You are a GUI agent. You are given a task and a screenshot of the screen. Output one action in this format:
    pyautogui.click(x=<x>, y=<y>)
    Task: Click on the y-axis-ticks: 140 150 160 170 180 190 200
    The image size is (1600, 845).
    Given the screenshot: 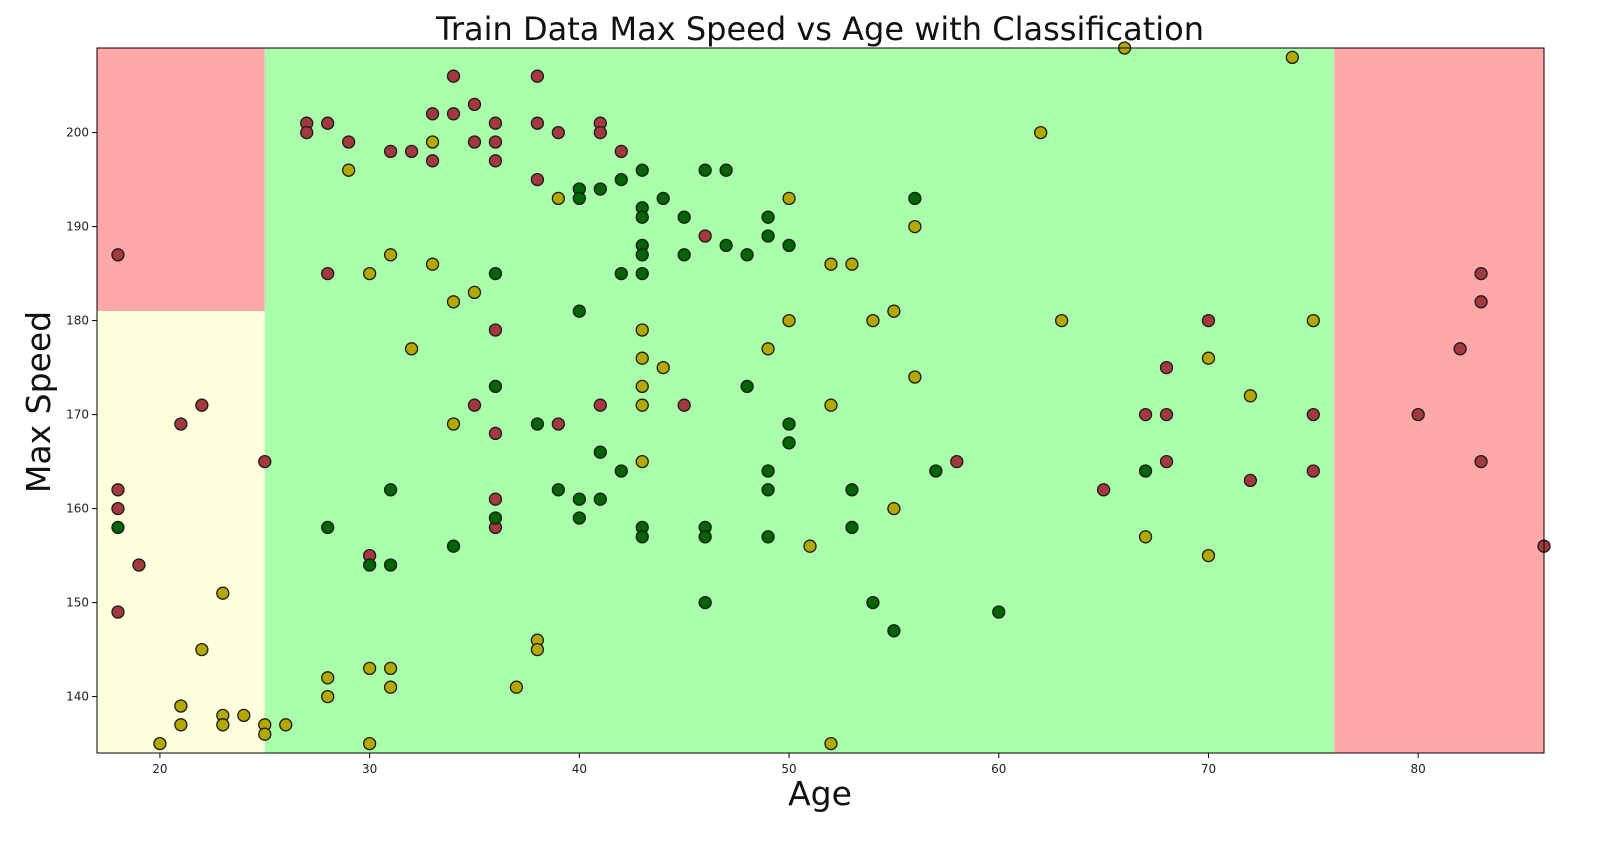 What is the action you would take?
    pyautogui.click(x=81, y=415)
    